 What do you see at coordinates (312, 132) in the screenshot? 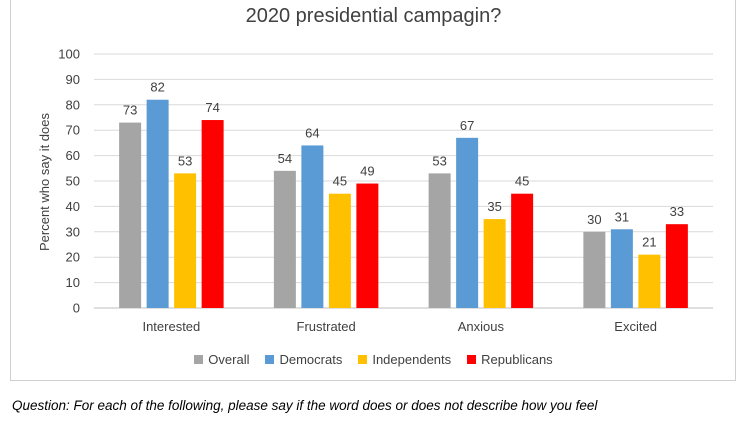
I see `data-label: 64` at bounding box center [312, 132].